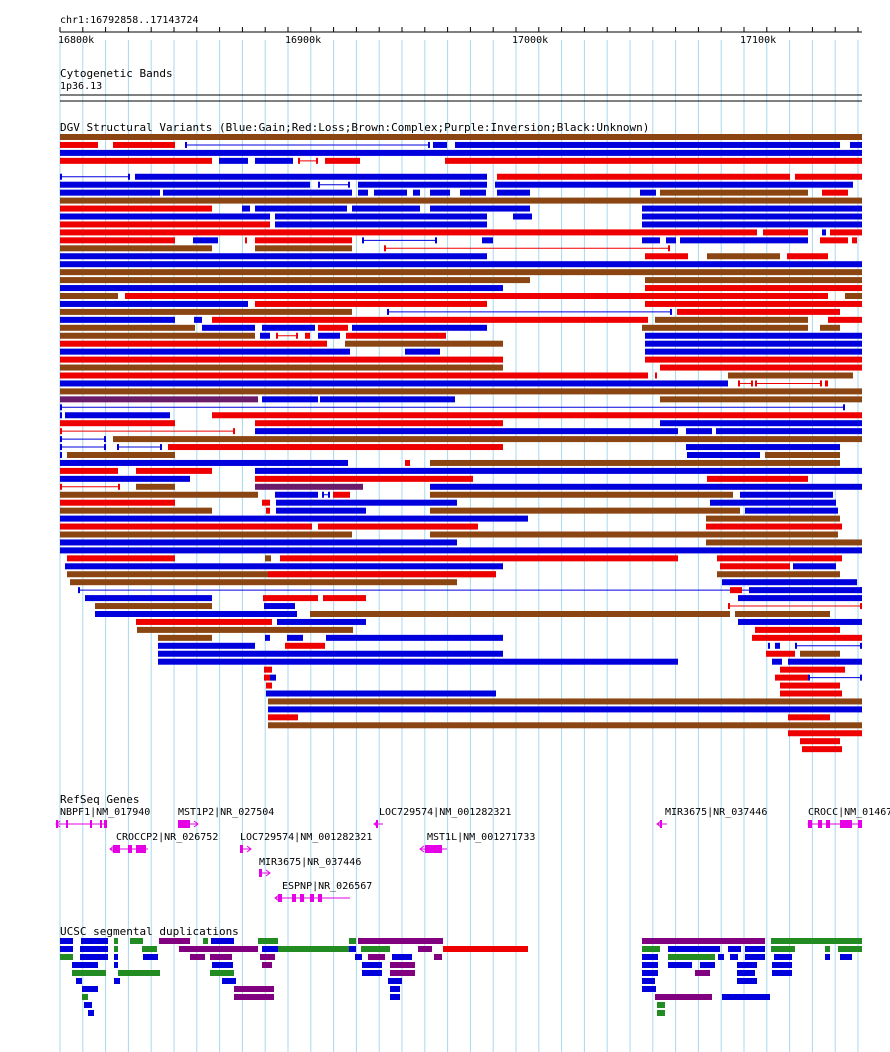 The height and width of the screenshot is (1052, 890). Describe the element at coordinates (226, 812) in the screenshot. I see `gene-label: MST1P2|NR_027504` at that location.